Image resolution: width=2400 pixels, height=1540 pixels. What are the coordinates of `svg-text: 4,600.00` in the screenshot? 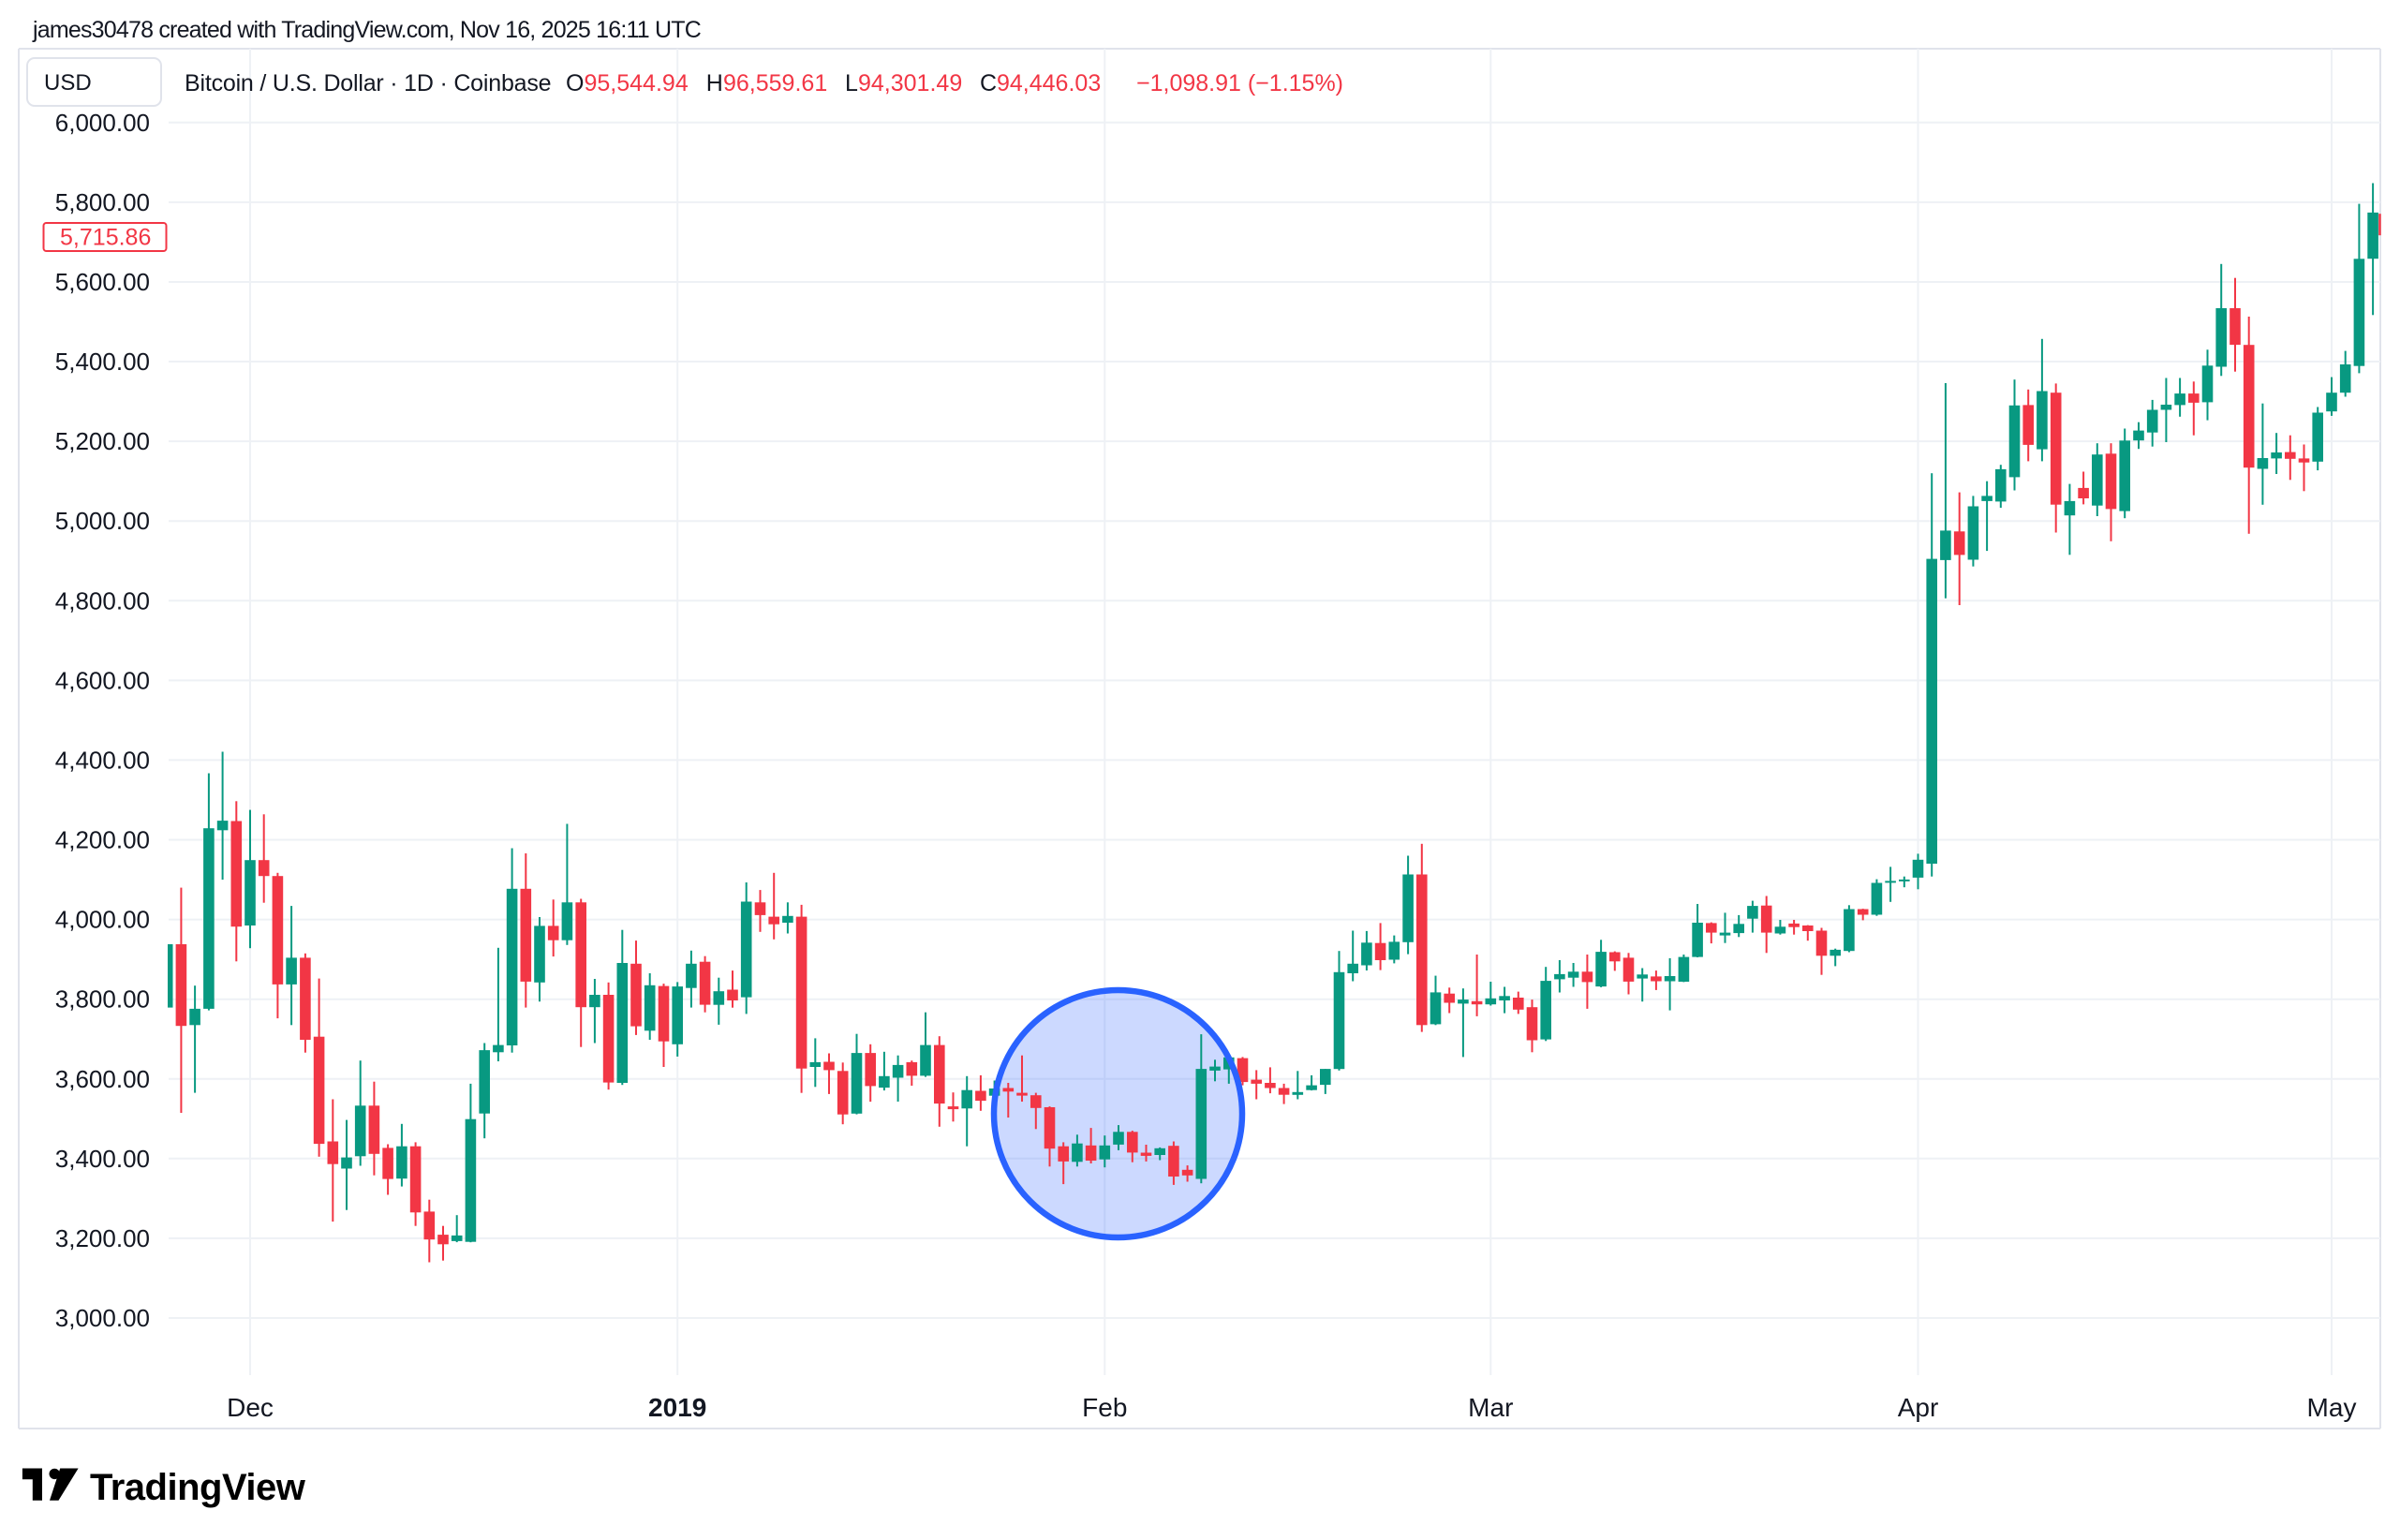 It's located at (102, 680).